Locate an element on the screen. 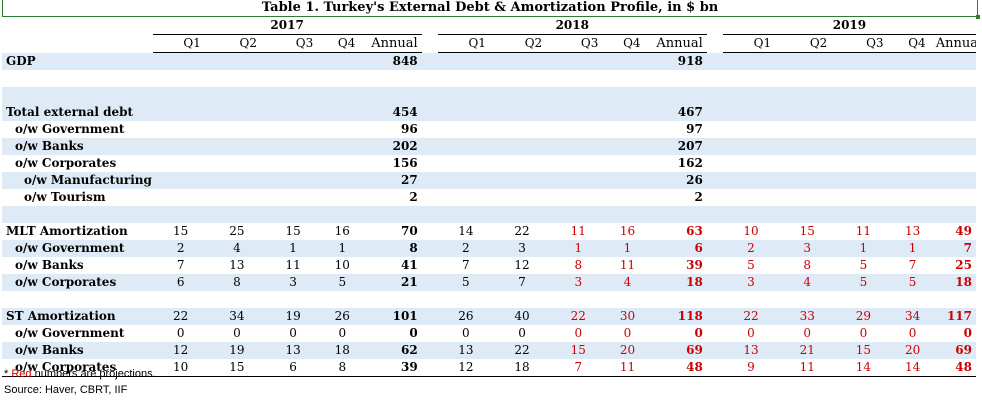 The height and width of the screenshot is (400, 982). table-row: o/w Manufacturing 27 26 is located at coordinates (489, 180).